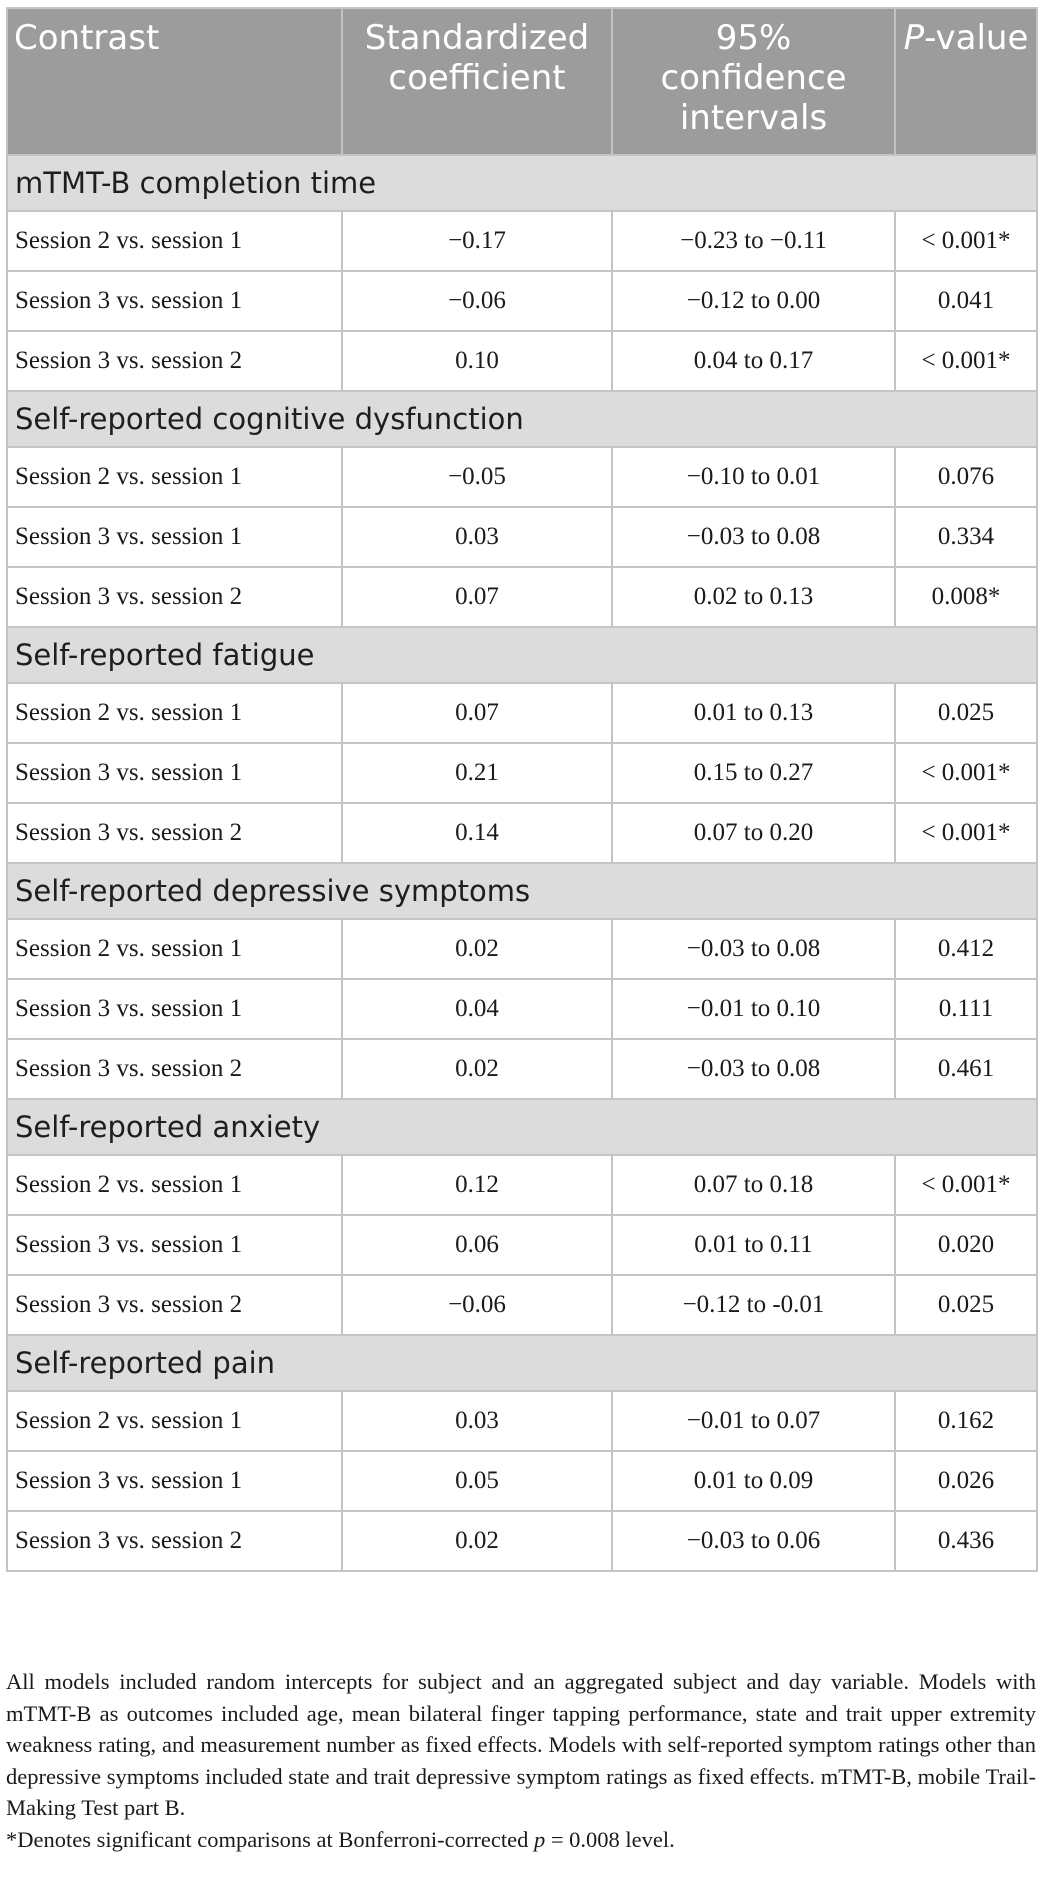 The image size is (1043, 1886). Describe the element at coordinates (477, 1009) in the screenshot. I see `cell-coefficient: 0.04` at that location.